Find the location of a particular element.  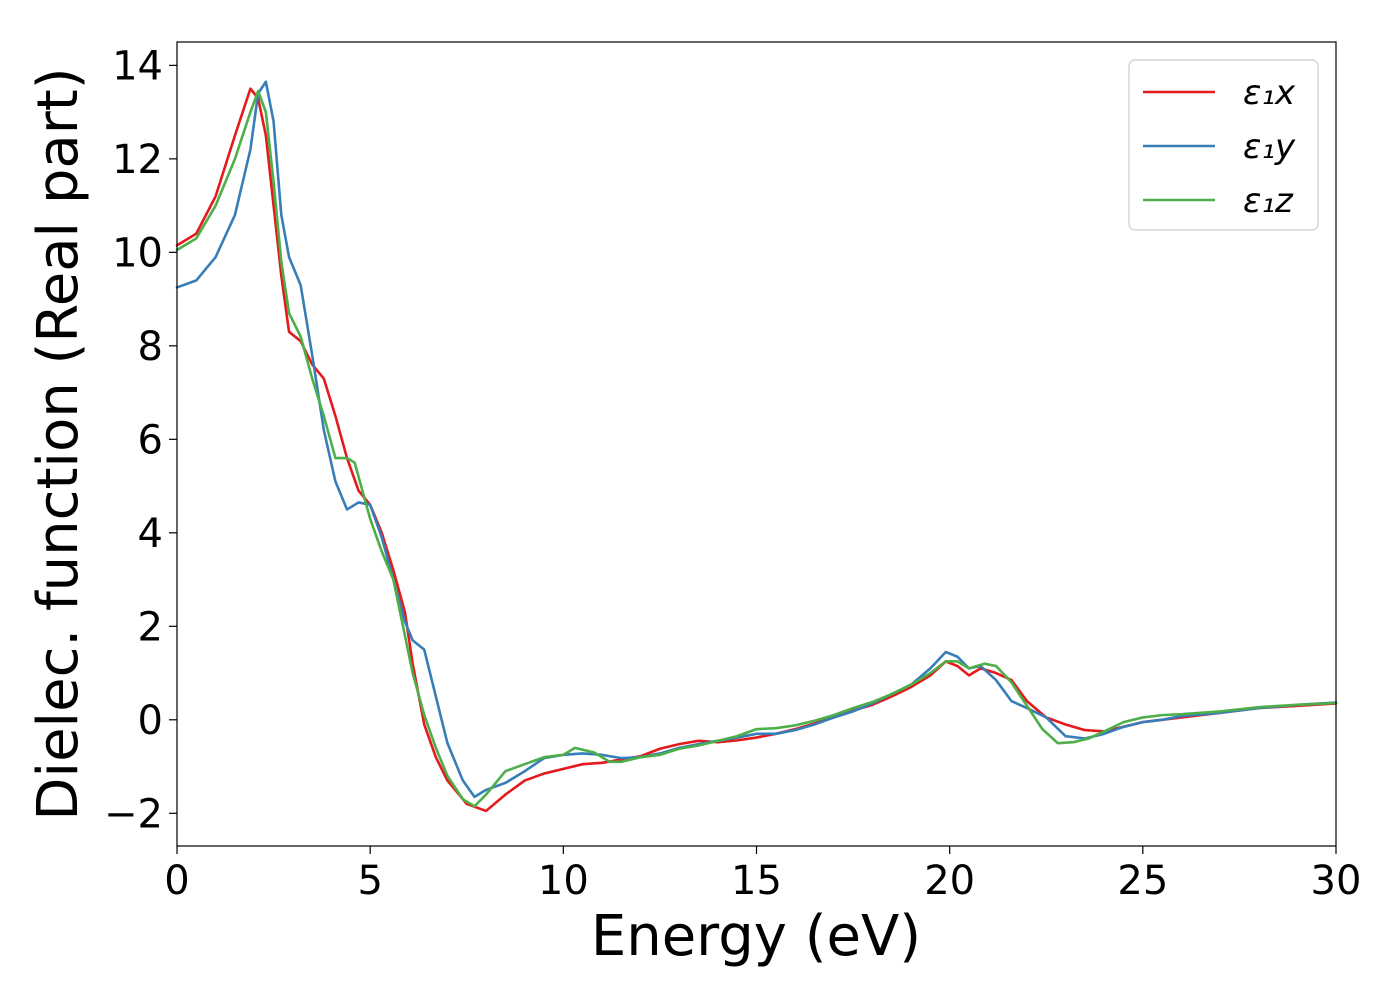

y-tick-label: 6 is located at coordinates (150, 440).